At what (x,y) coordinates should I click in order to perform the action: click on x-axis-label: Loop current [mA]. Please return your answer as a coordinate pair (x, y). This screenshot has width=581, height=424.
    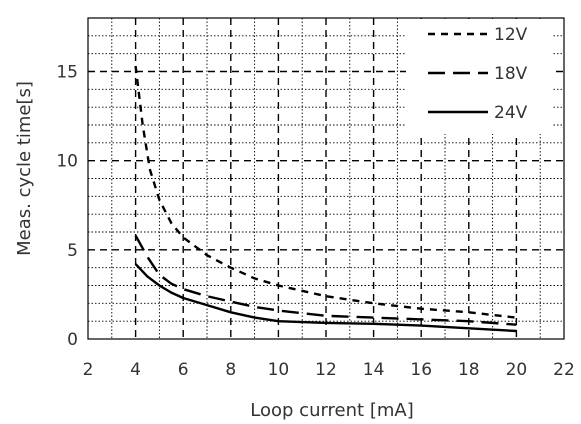
    Looking at the image, I should click on (331, 410).